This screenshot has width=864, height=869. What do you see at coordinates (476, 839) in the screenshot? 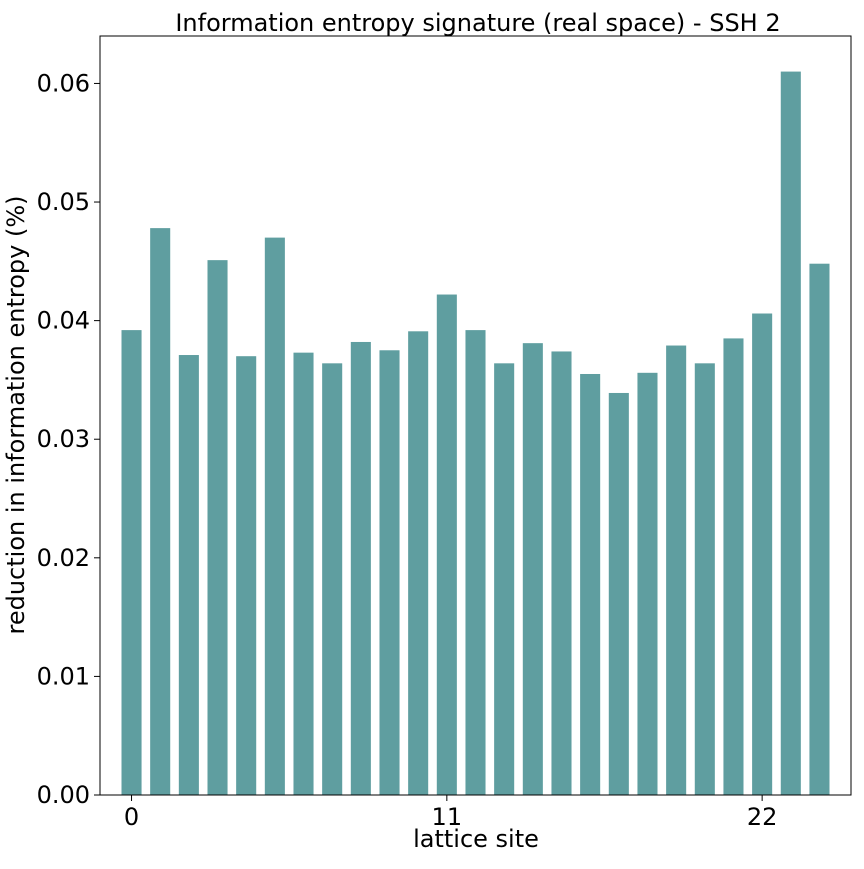
I see `x-axis-label: lattice site` at bounding box center [476, 839].